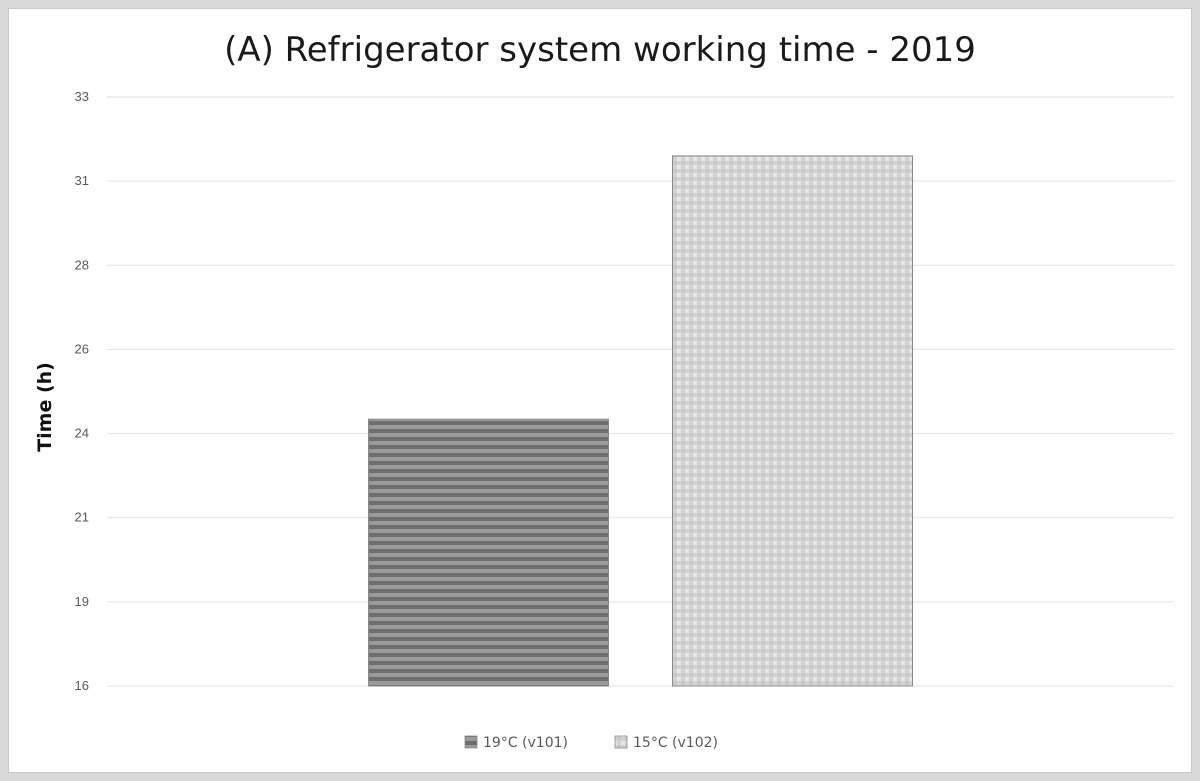 This screenshot has height=781, width=1200. What do you see at coordinates (82, 517) in the screenshot?
I see `y-tick-label: 21` at bounding box center [82, 517].